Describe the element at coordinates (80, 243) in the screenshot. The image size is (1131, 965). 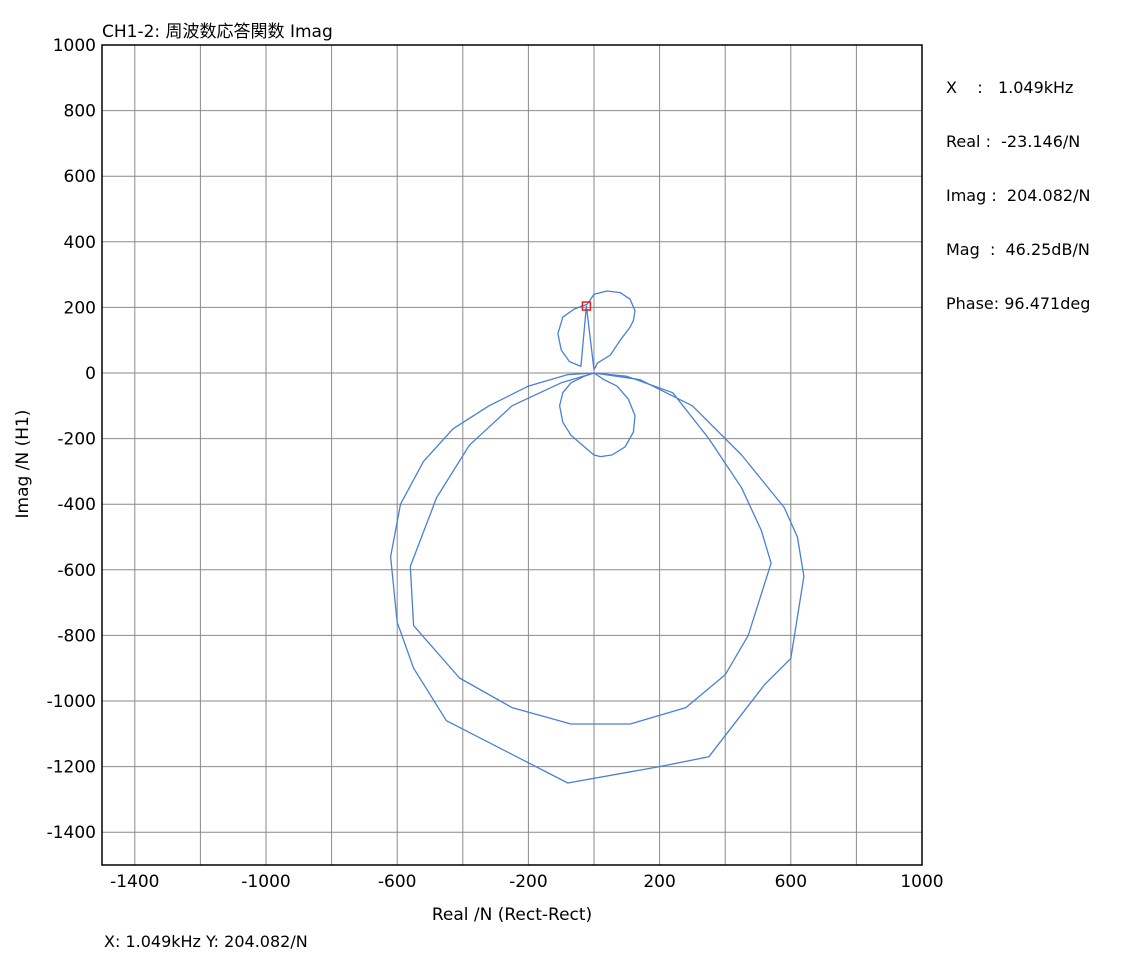
I see `y-tick-label: 400` at that location.